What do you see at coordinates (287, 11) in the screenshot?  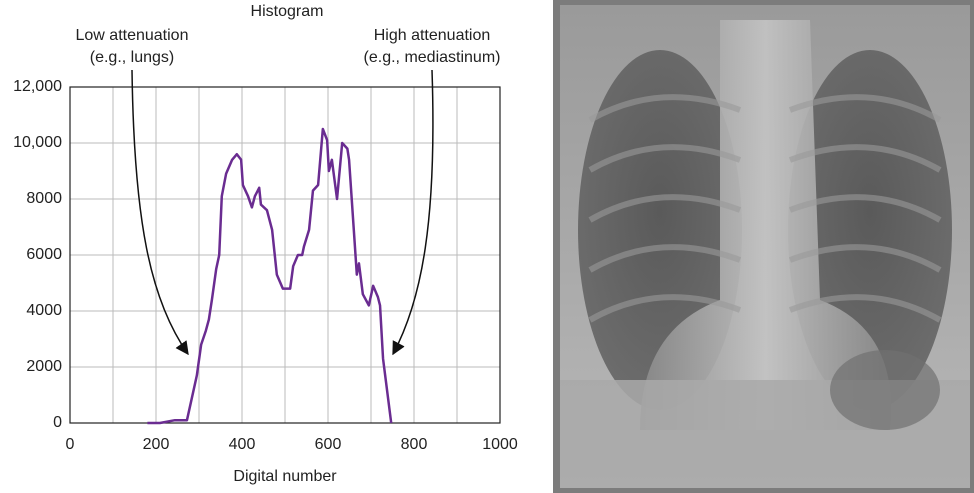 I see `chart-title: Histogram` at bounding box center [287, 11].